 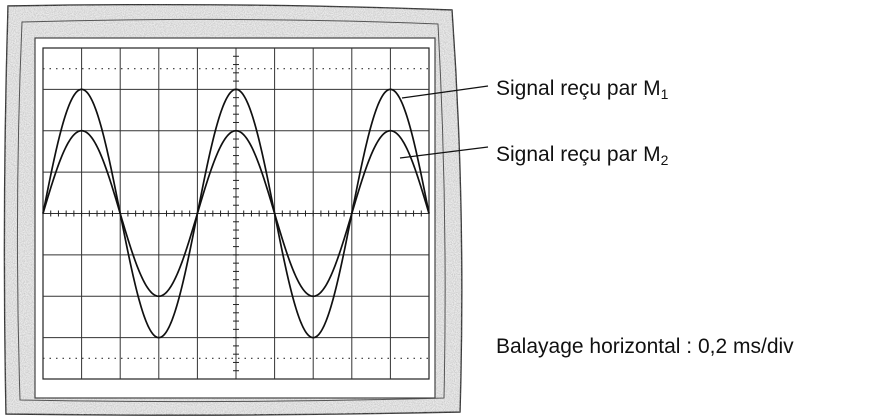 I want to click on signal-m2-subscript: 2, so click(x=664, y=160).